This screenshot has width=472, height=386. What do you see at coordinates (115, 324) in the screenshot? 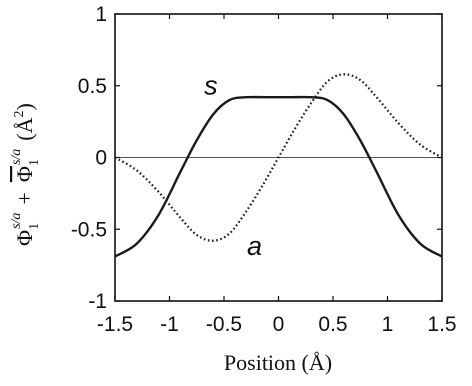
I see `x-tick-label: -1.5` at bounding box center [115, 324].